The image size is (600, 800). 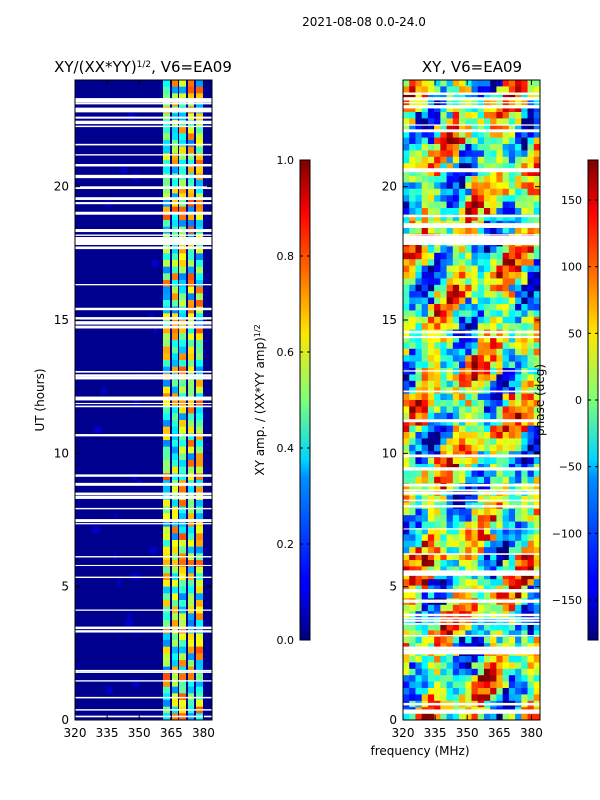 I want to click on amp-y-tick-label: 5, so click(x=65, y=587).